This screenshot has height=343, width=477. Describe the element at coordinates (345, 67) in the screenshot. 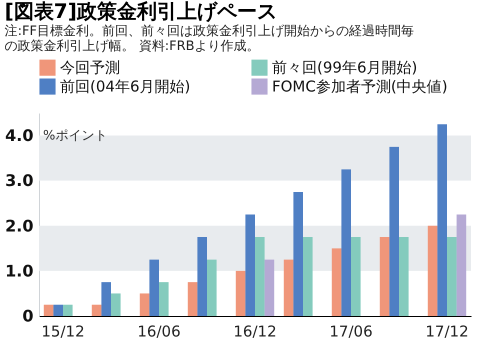

I see `legend-label: 前々回(99年6月開始)` at that location.